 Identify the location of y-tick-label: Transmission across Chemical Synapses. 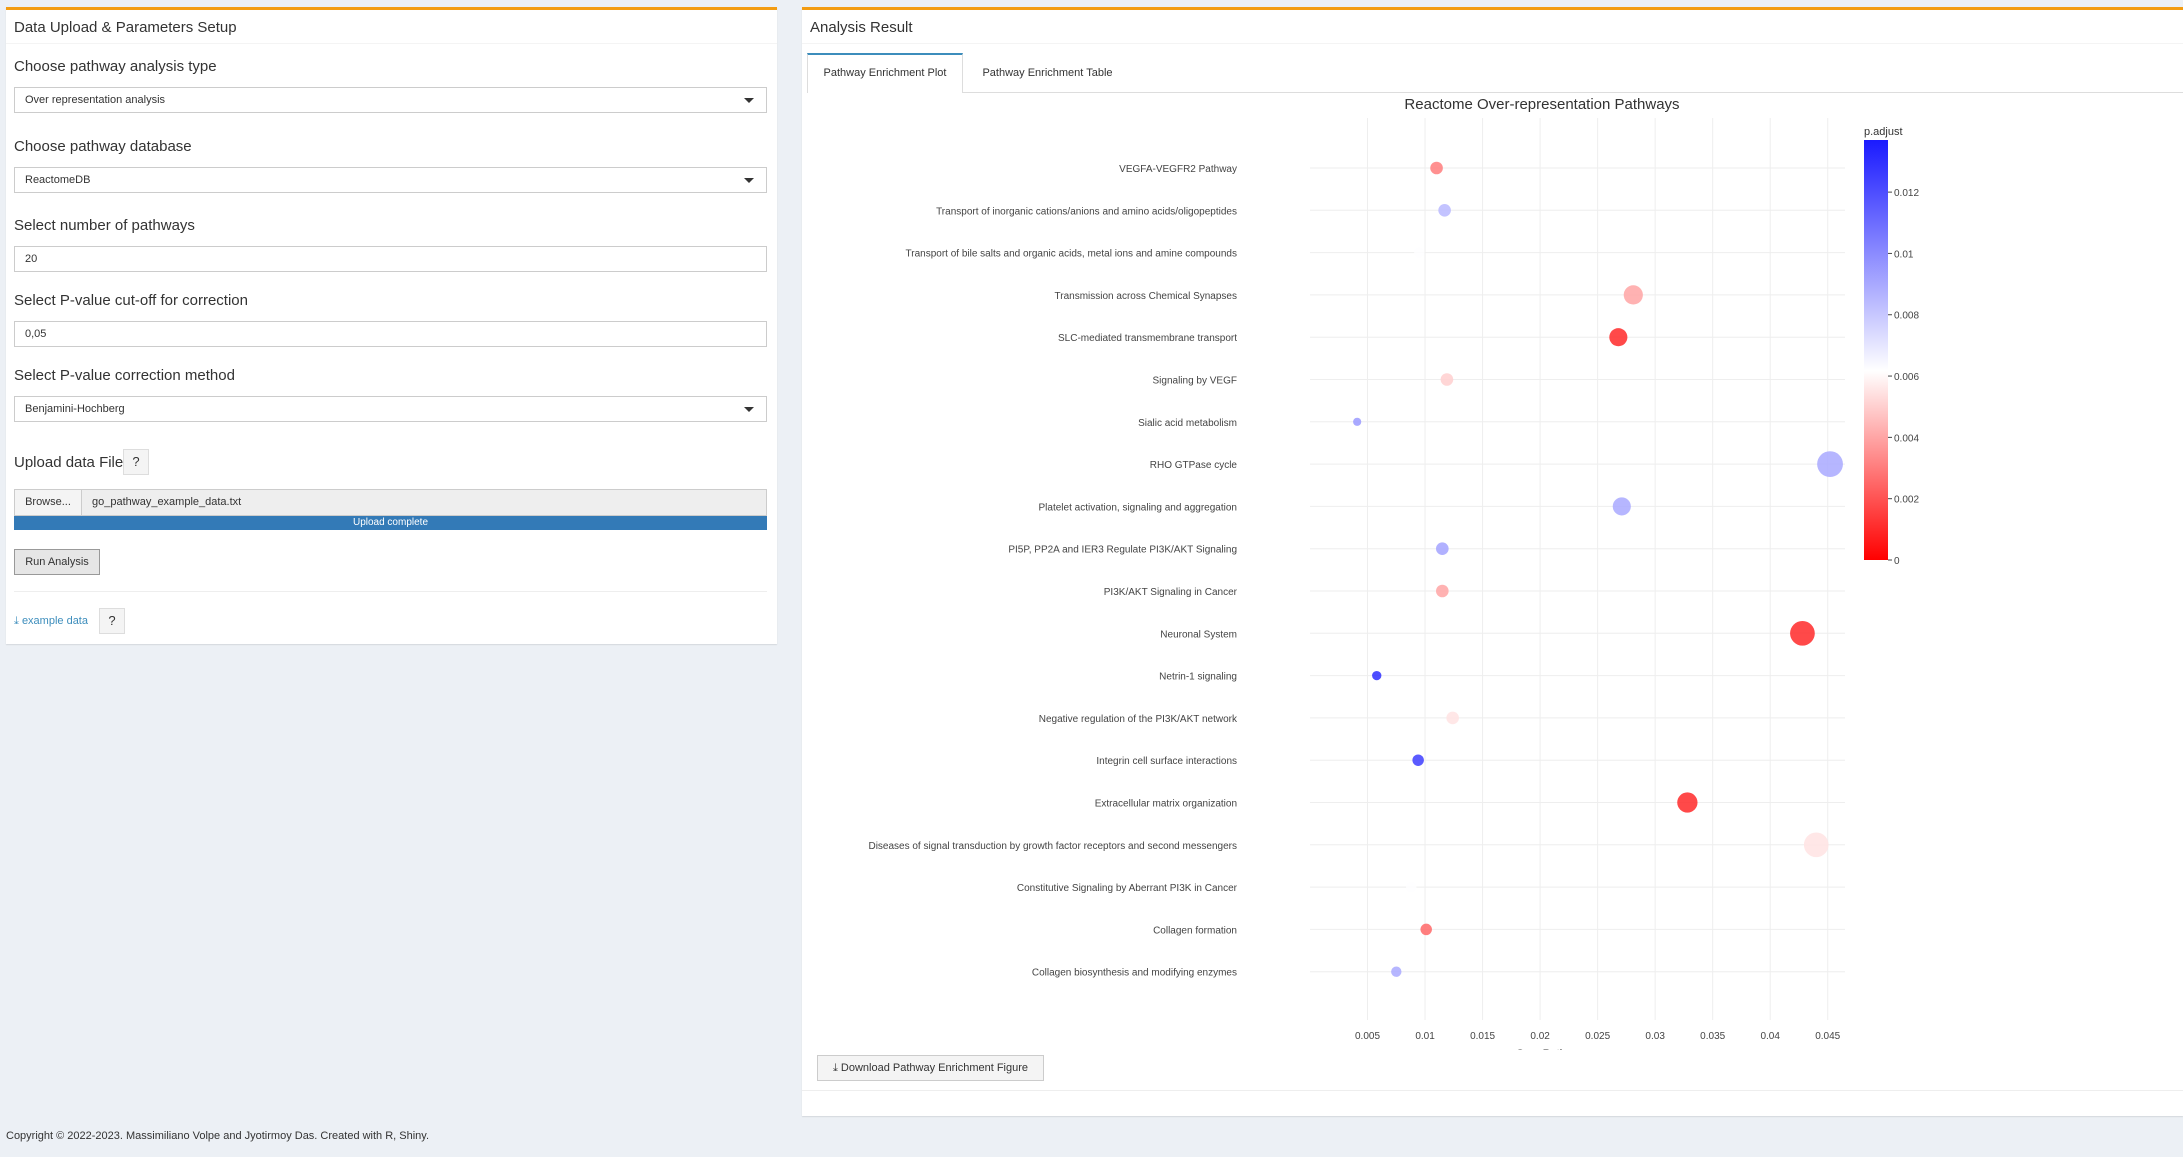
(1146, 296).